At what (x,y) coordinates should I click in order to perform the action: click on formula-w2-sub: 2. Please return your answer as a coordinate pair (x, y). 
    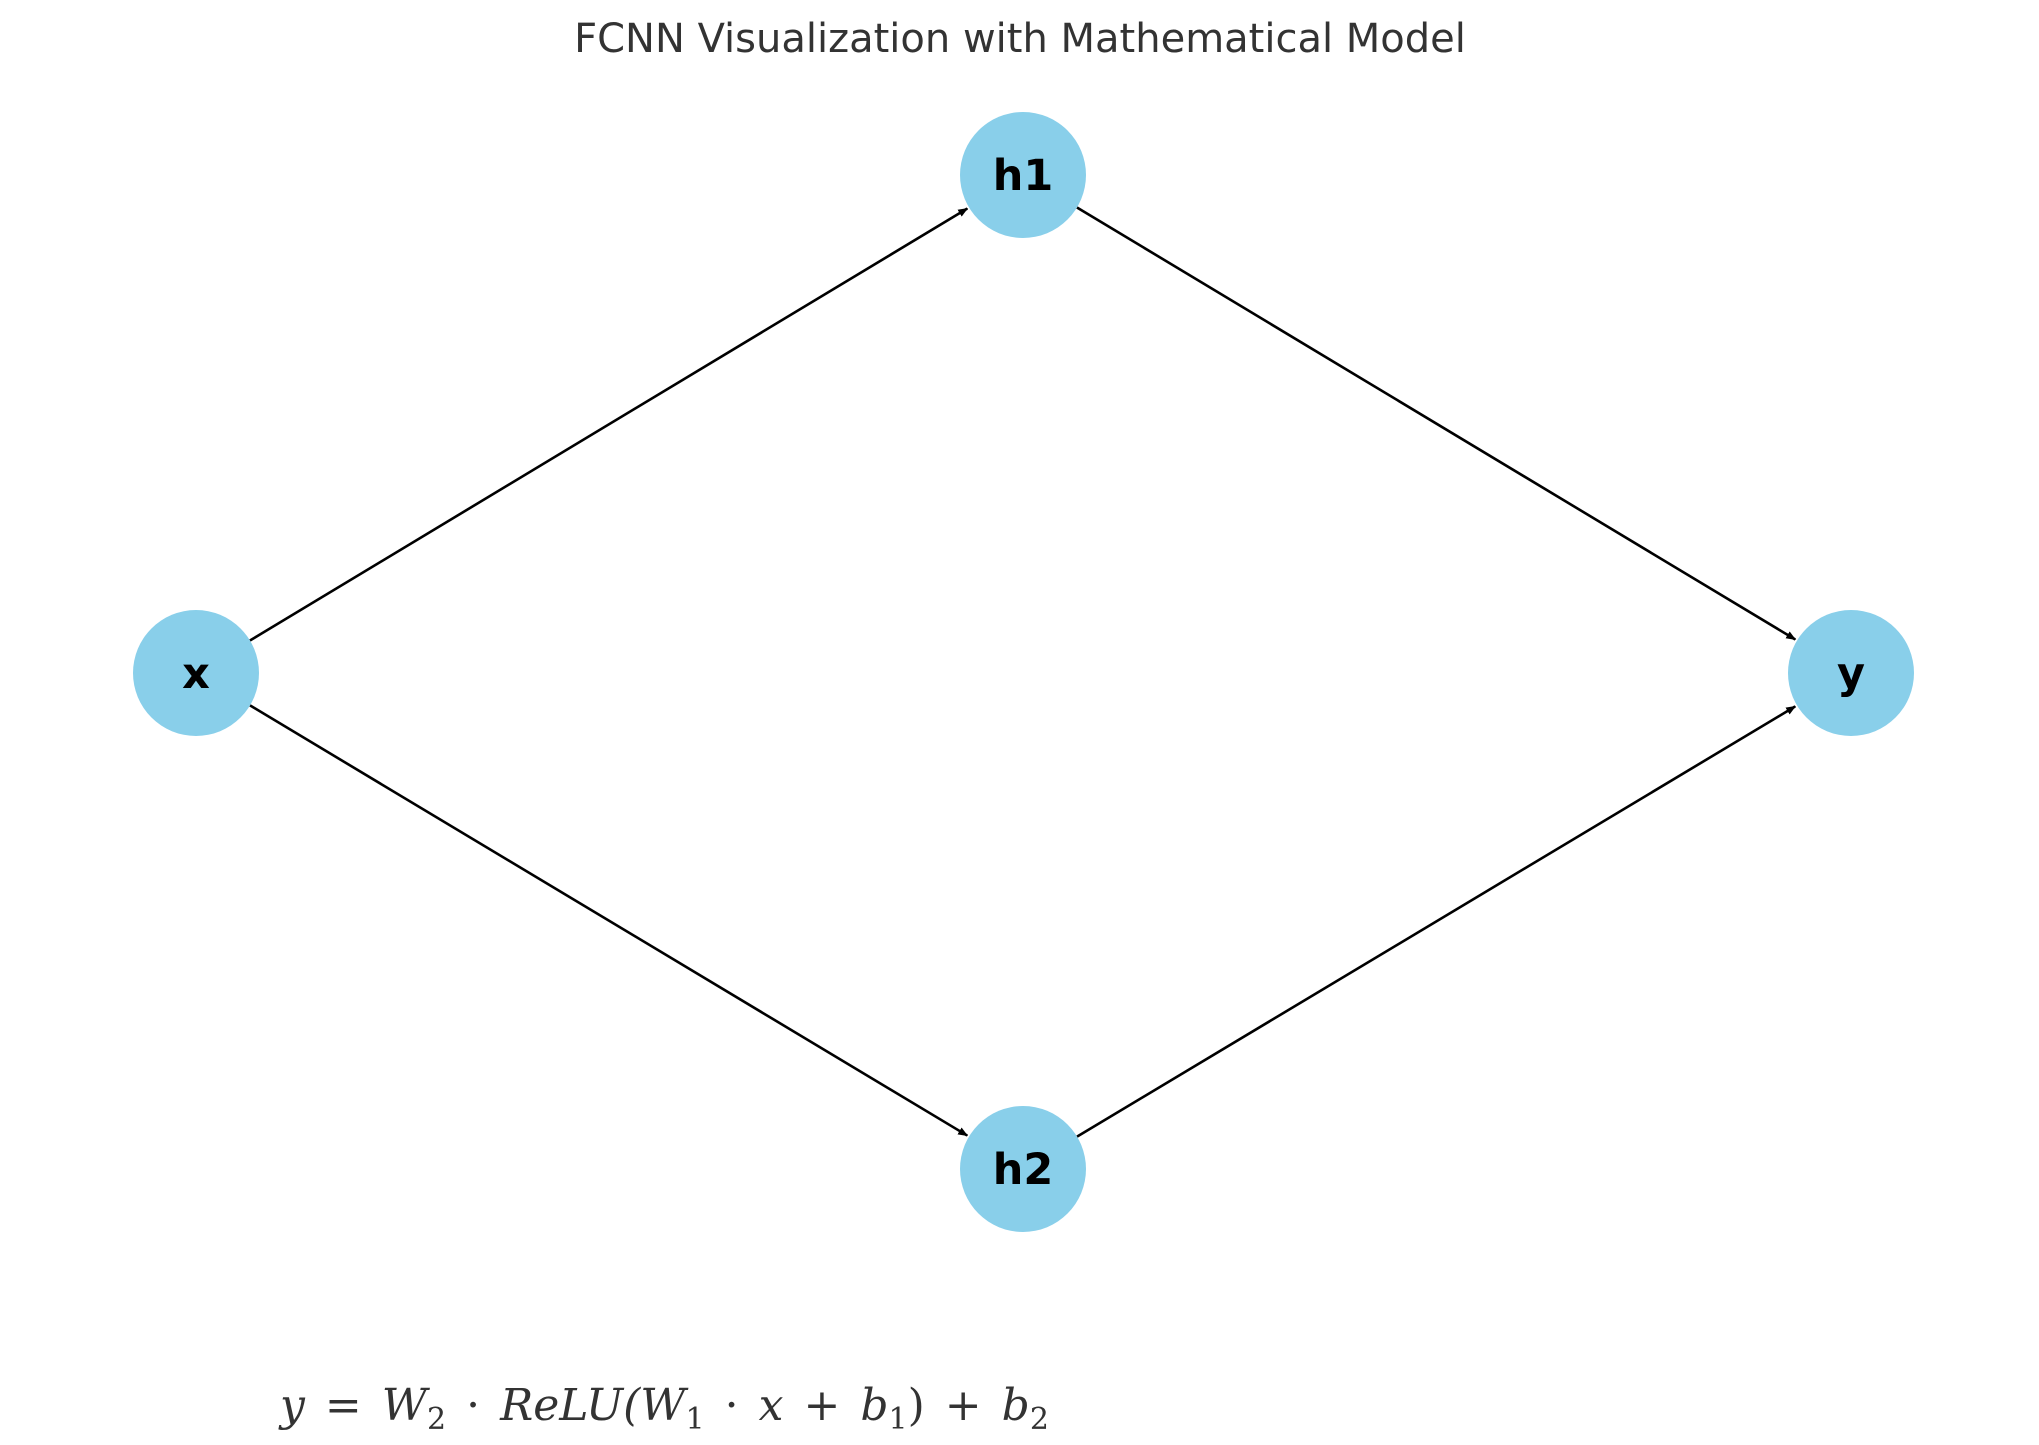
    Looking at the image, I should click on (436, 1419).